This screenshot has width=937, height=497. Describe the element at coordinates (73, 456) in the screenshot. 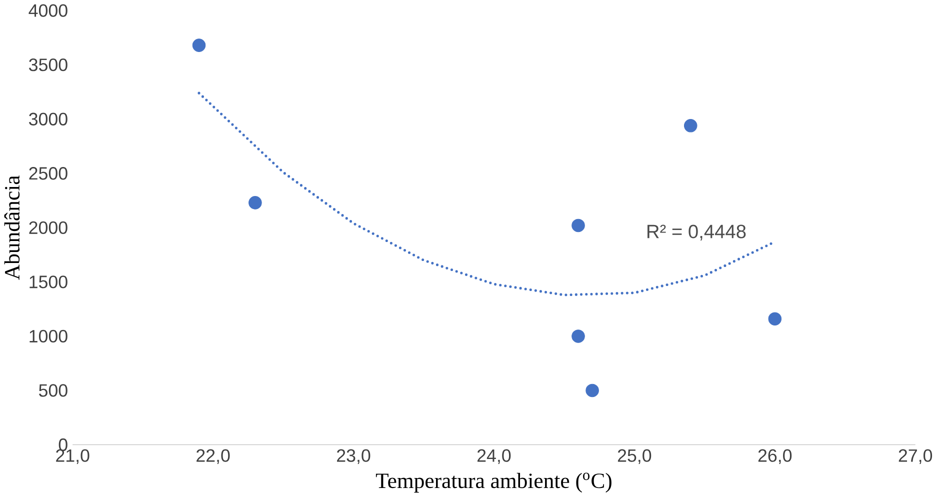

I see `x-tick-label: 21,0` at that location.